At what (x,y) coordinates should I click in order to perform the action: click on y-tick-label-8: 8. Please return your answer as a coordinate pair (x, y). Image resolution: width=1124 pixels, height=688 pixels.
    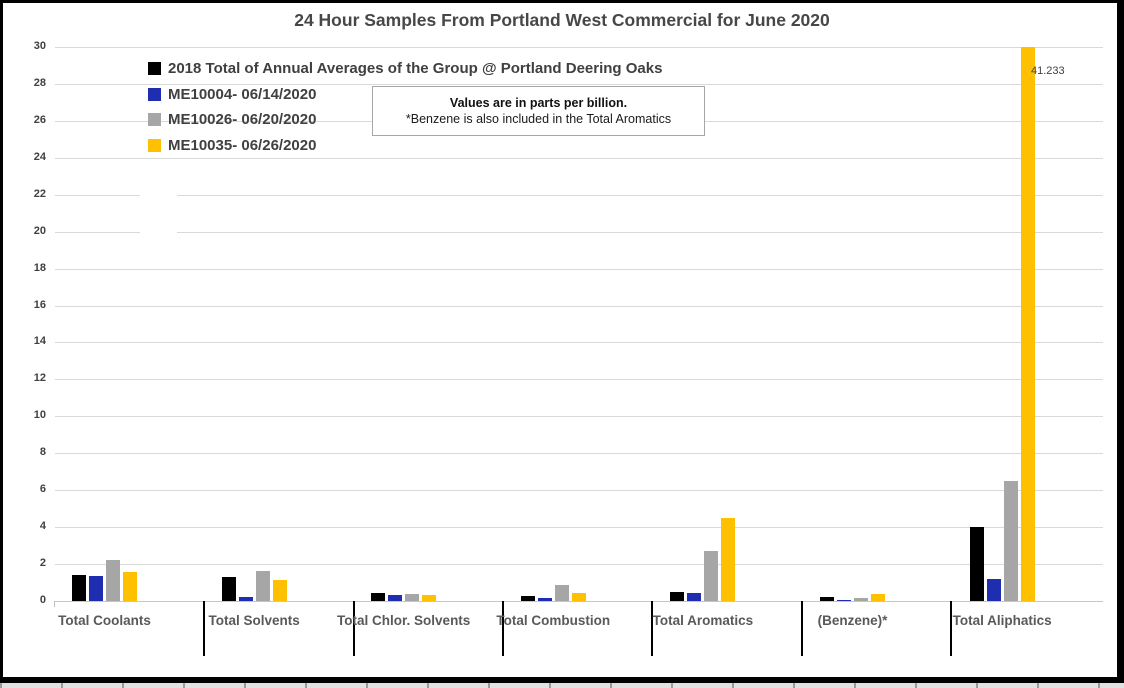
    Looking at the image, I should click on (42, 452).